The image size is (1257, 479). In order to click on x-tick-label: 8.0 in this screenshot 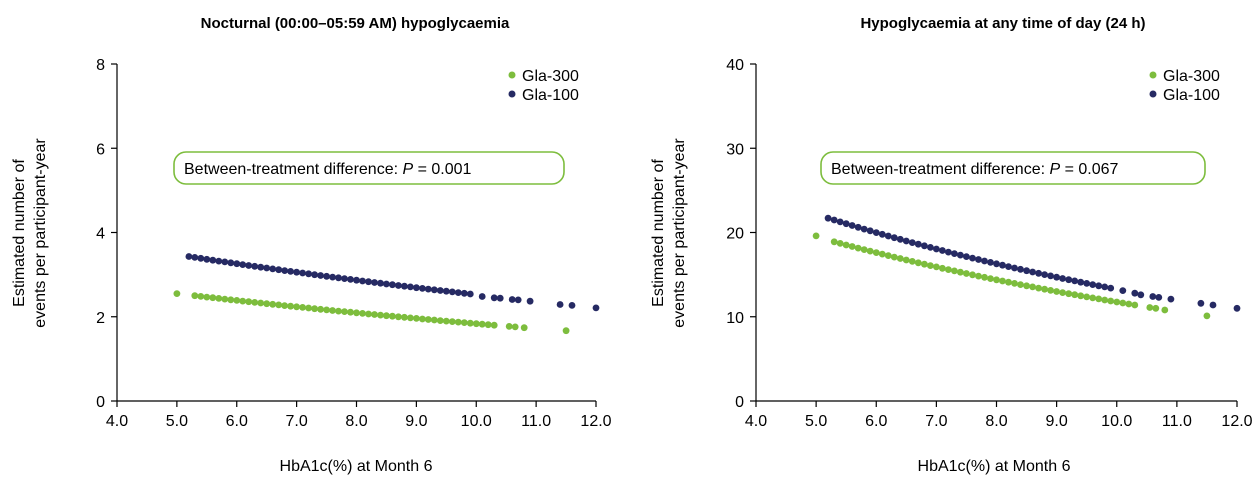, I will do `click(996, 421)`.